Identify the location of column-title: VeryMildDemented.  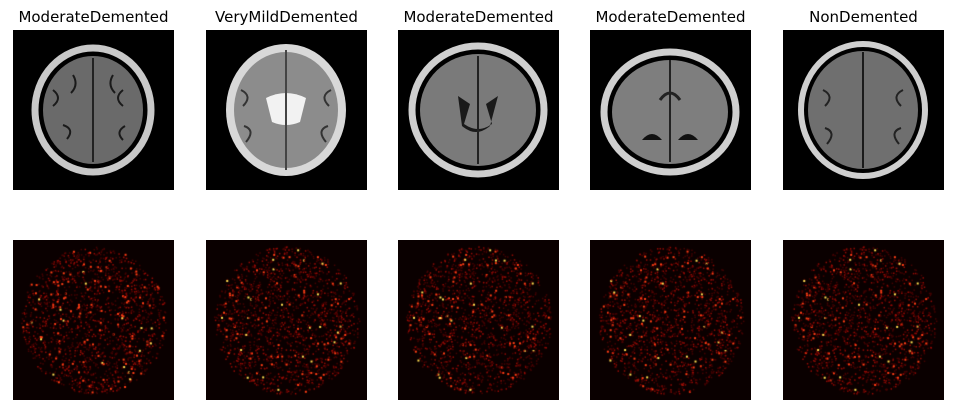
(286, 17).